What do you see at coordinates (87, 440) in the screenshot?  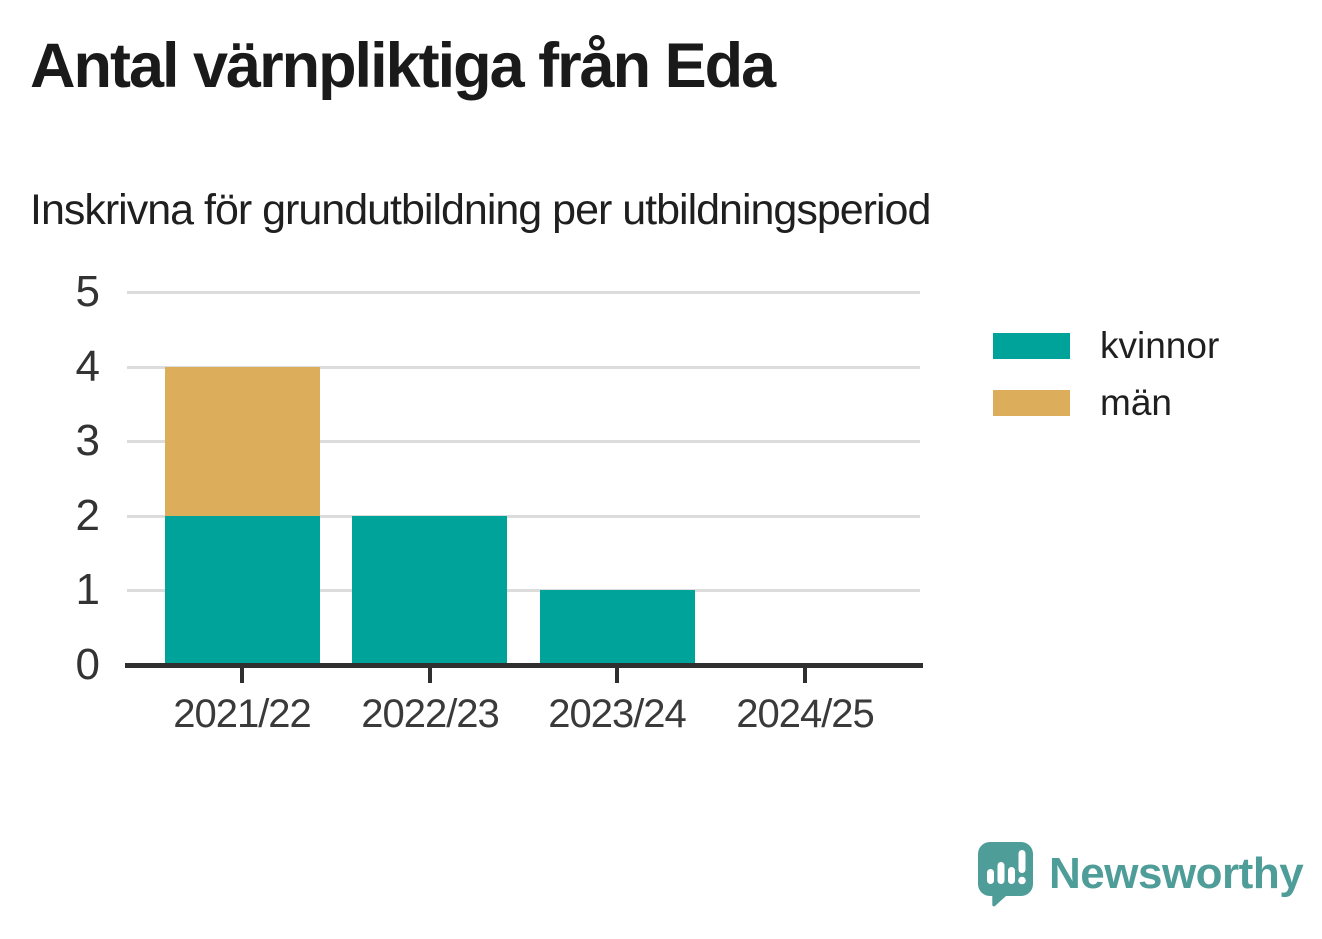 I see `y-tick-label: 3` at bounding box center [87, 440].